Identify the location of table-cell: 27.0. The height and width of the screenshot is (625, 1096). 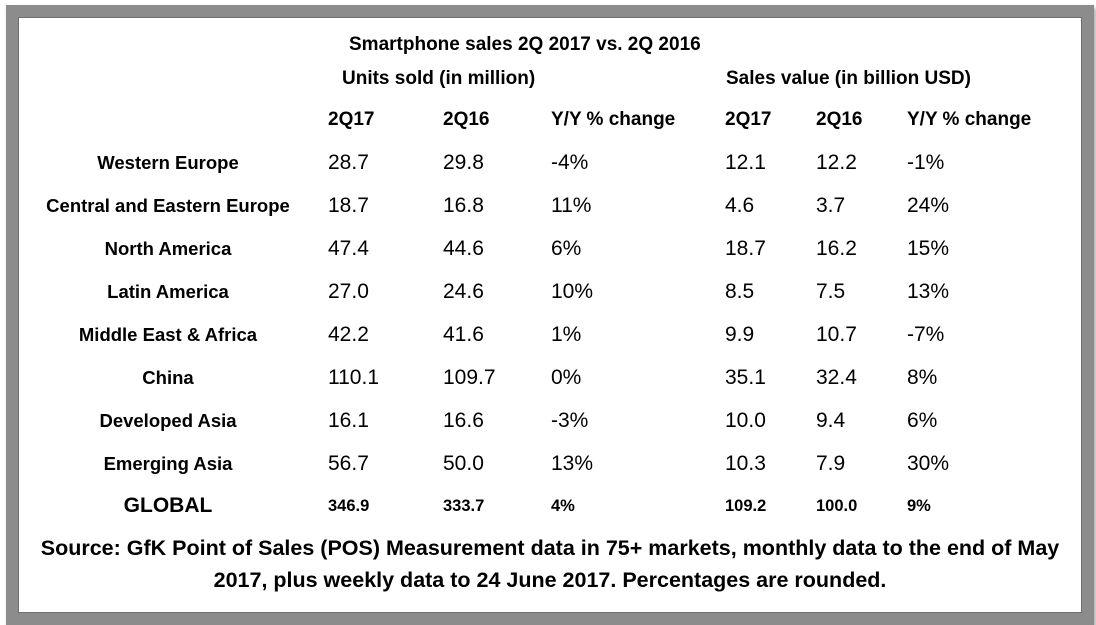
(348, 291).